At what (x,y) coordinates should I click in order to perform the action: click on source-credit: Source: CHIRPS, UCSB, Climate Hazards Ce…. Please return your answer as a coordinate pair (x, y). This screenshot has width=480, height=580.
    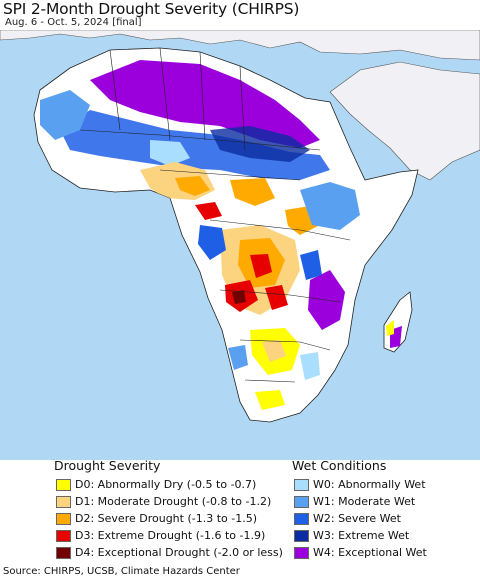
    Looking at the image, I should click on (121, 571).